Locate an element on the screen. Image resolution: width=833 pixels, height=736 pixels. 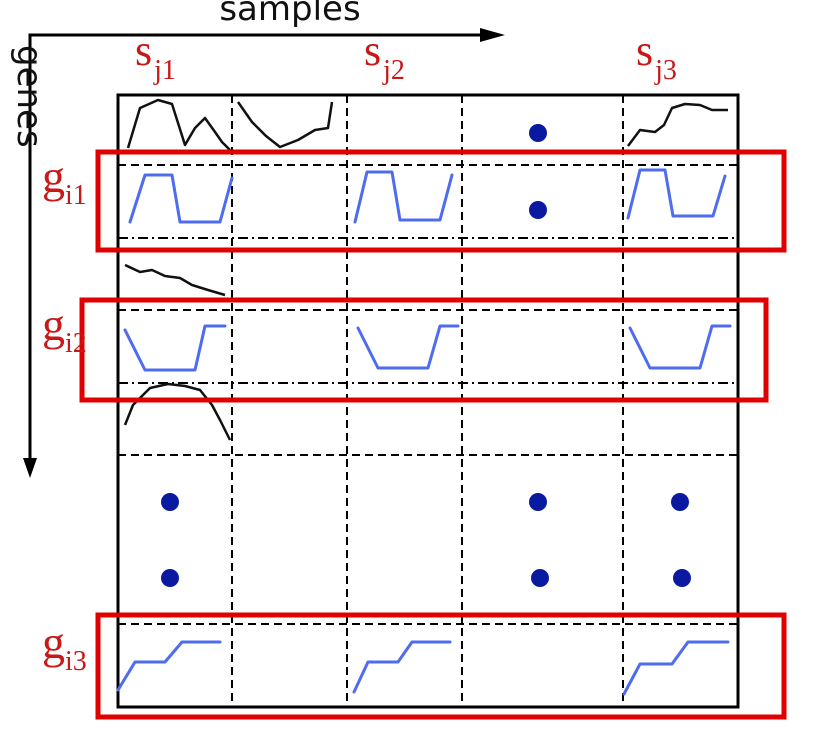
gene-label-gi2: gi2 is located at coordinates (64, 329).